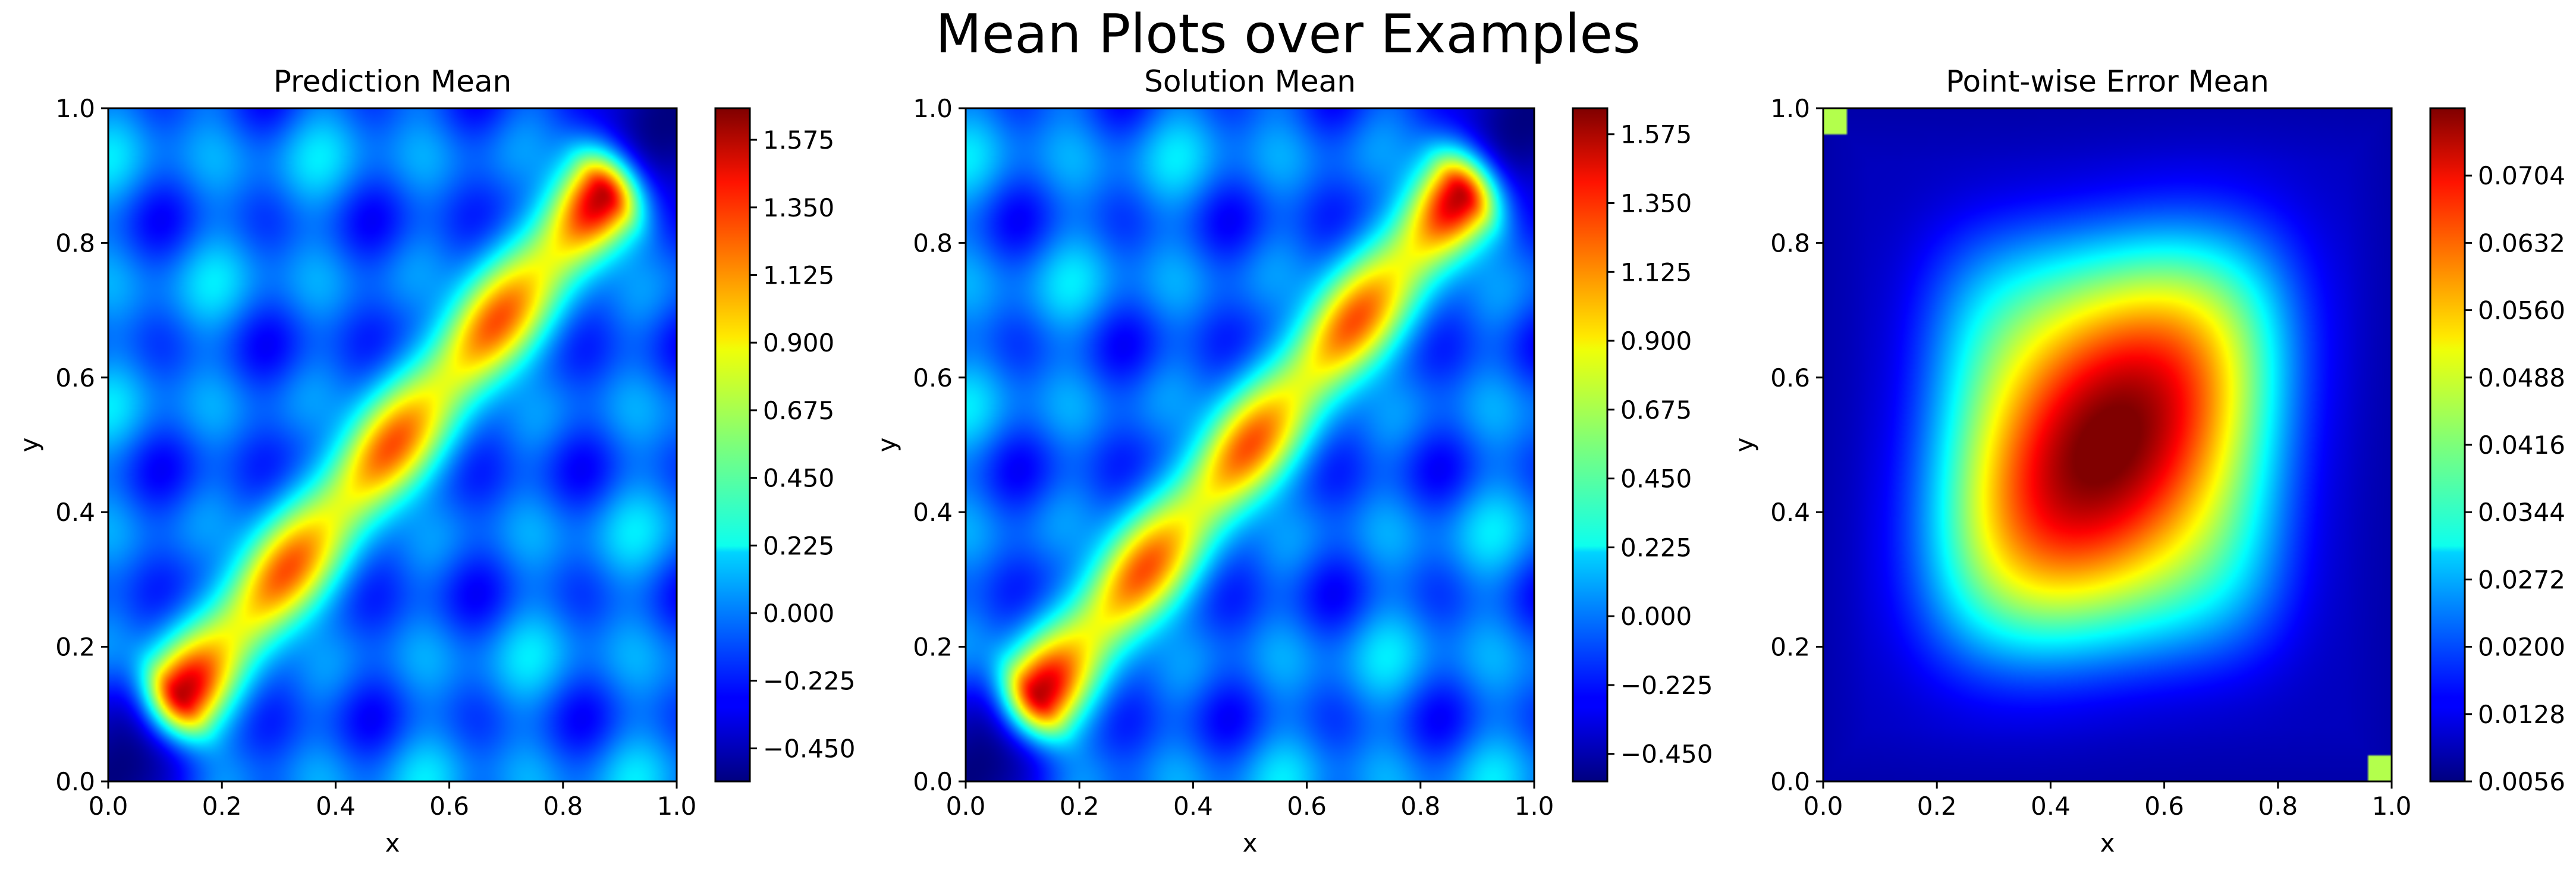  I want to click on colorbar-tick-label: 0.0056, so click(2521, 781).